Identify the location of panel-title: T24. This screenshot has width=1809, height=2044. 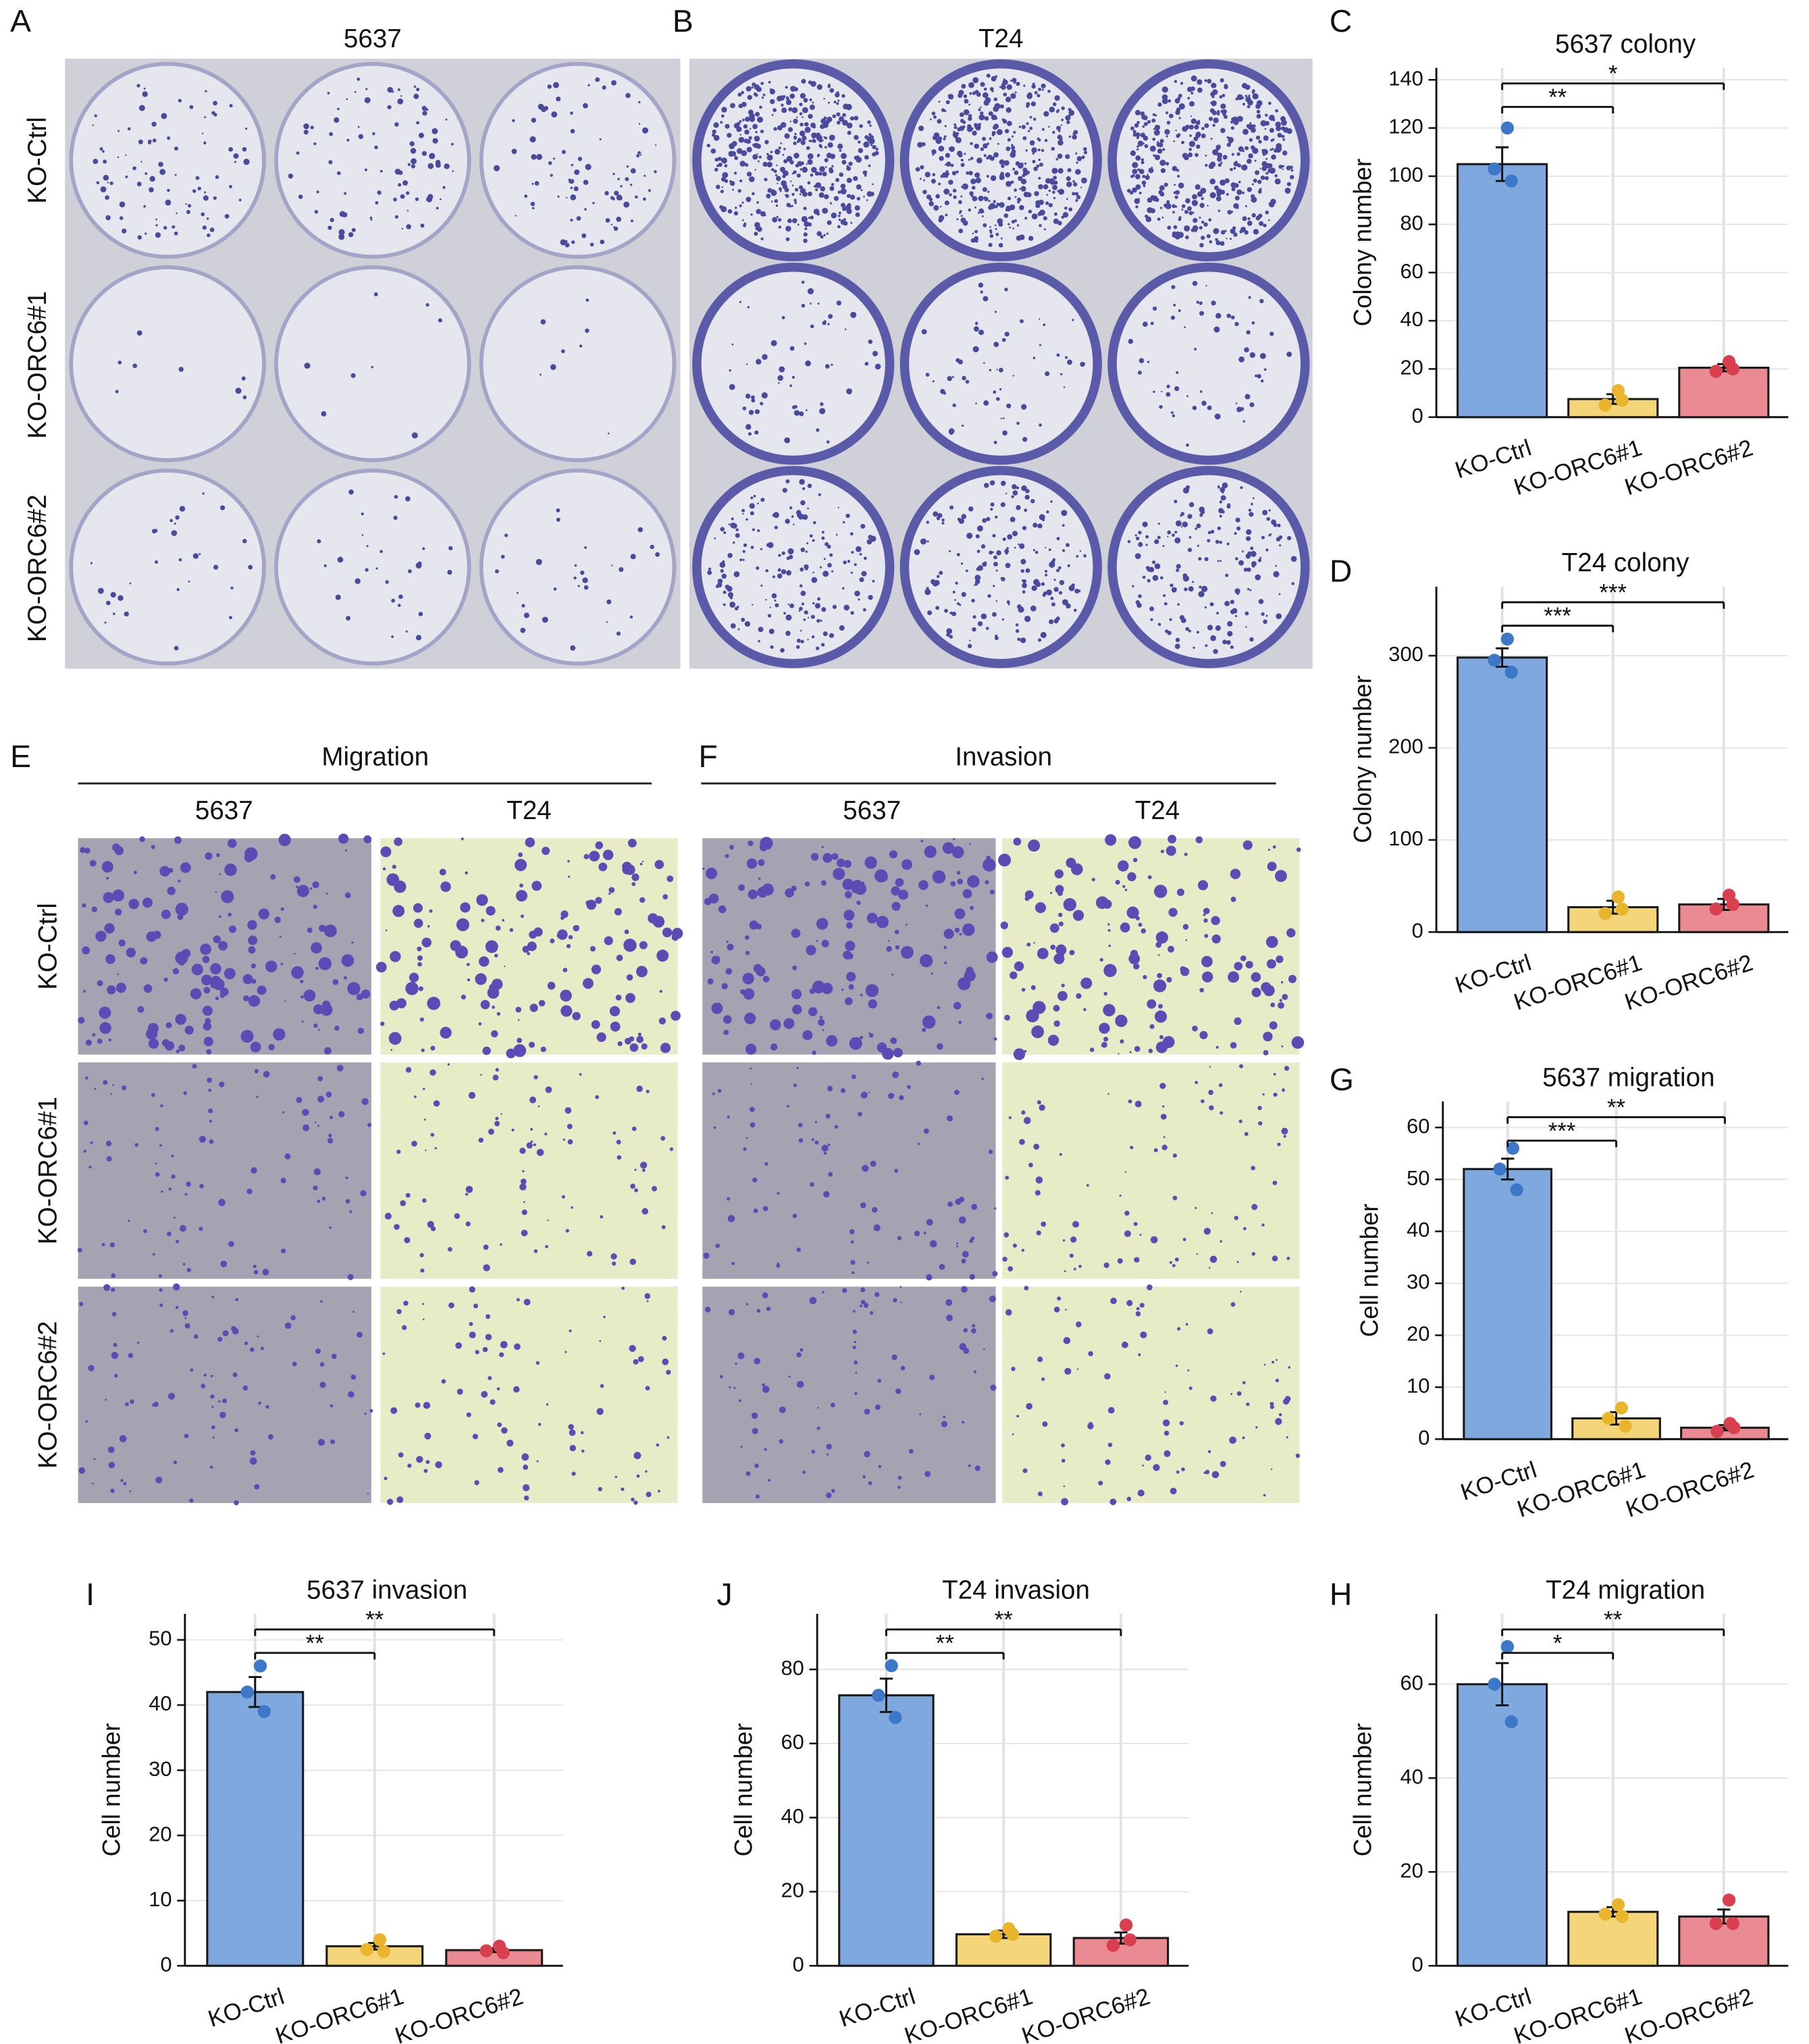
(1001, 38).